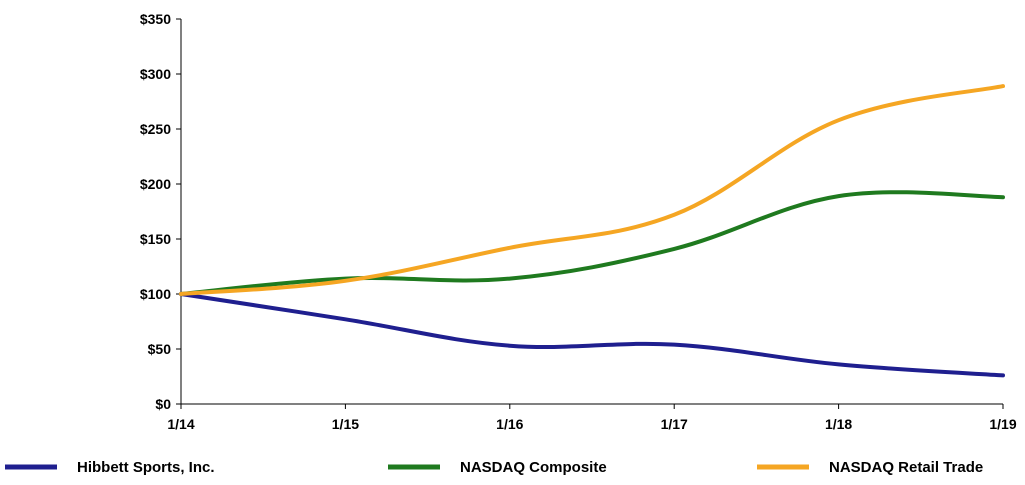  I want to click on x-tick-label: 1/18, so click(838, 424).